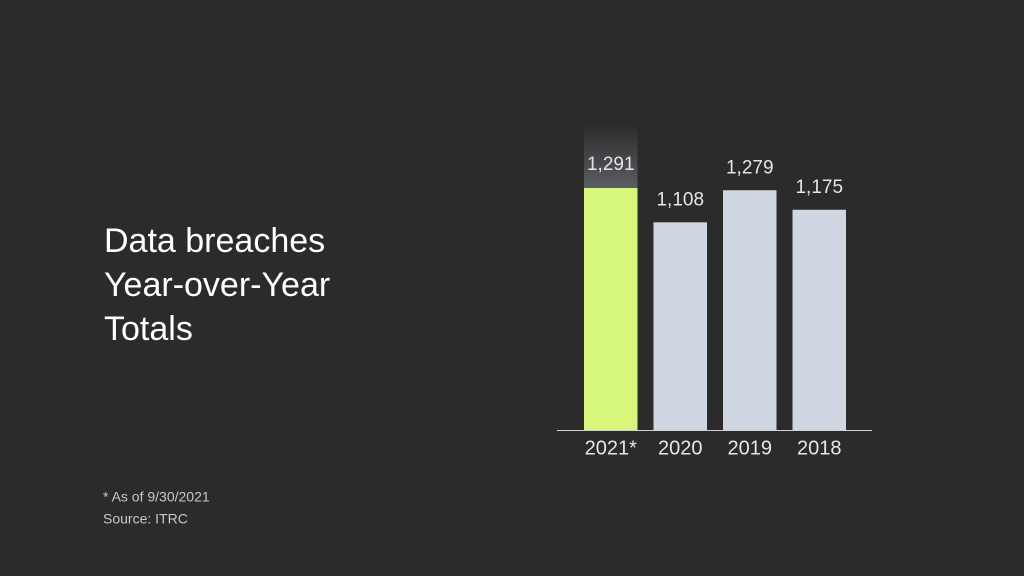 This screenshot has width=1024, height=576. What do you see at coordinates (680, 199) in the screenshot?
I see `value-label: 1,108` at bounding box center [680, 199].